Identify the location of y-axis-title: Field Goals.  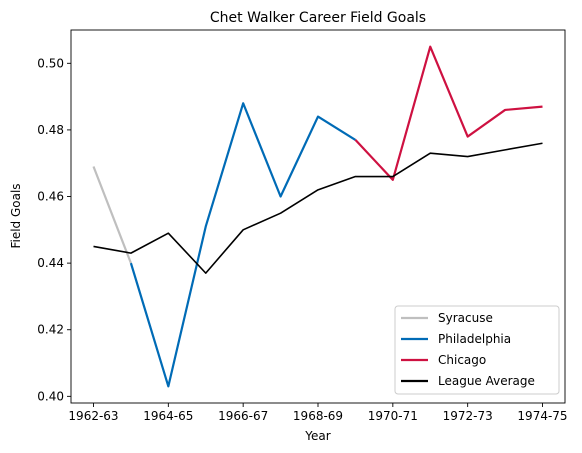
(16, 215).